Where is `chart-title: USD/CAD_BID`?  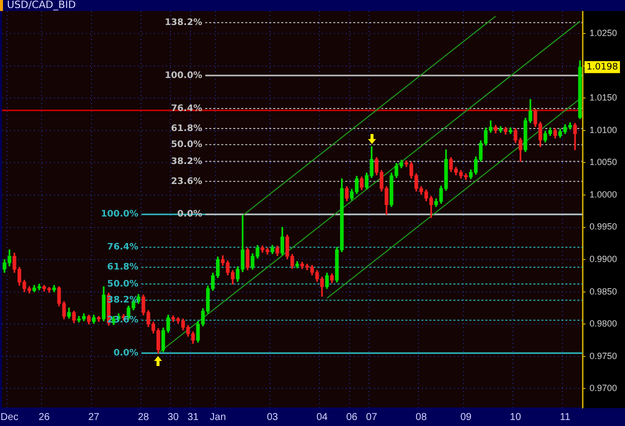
chart-title: USD/CAD_BID is located at coordinates (303, 5).